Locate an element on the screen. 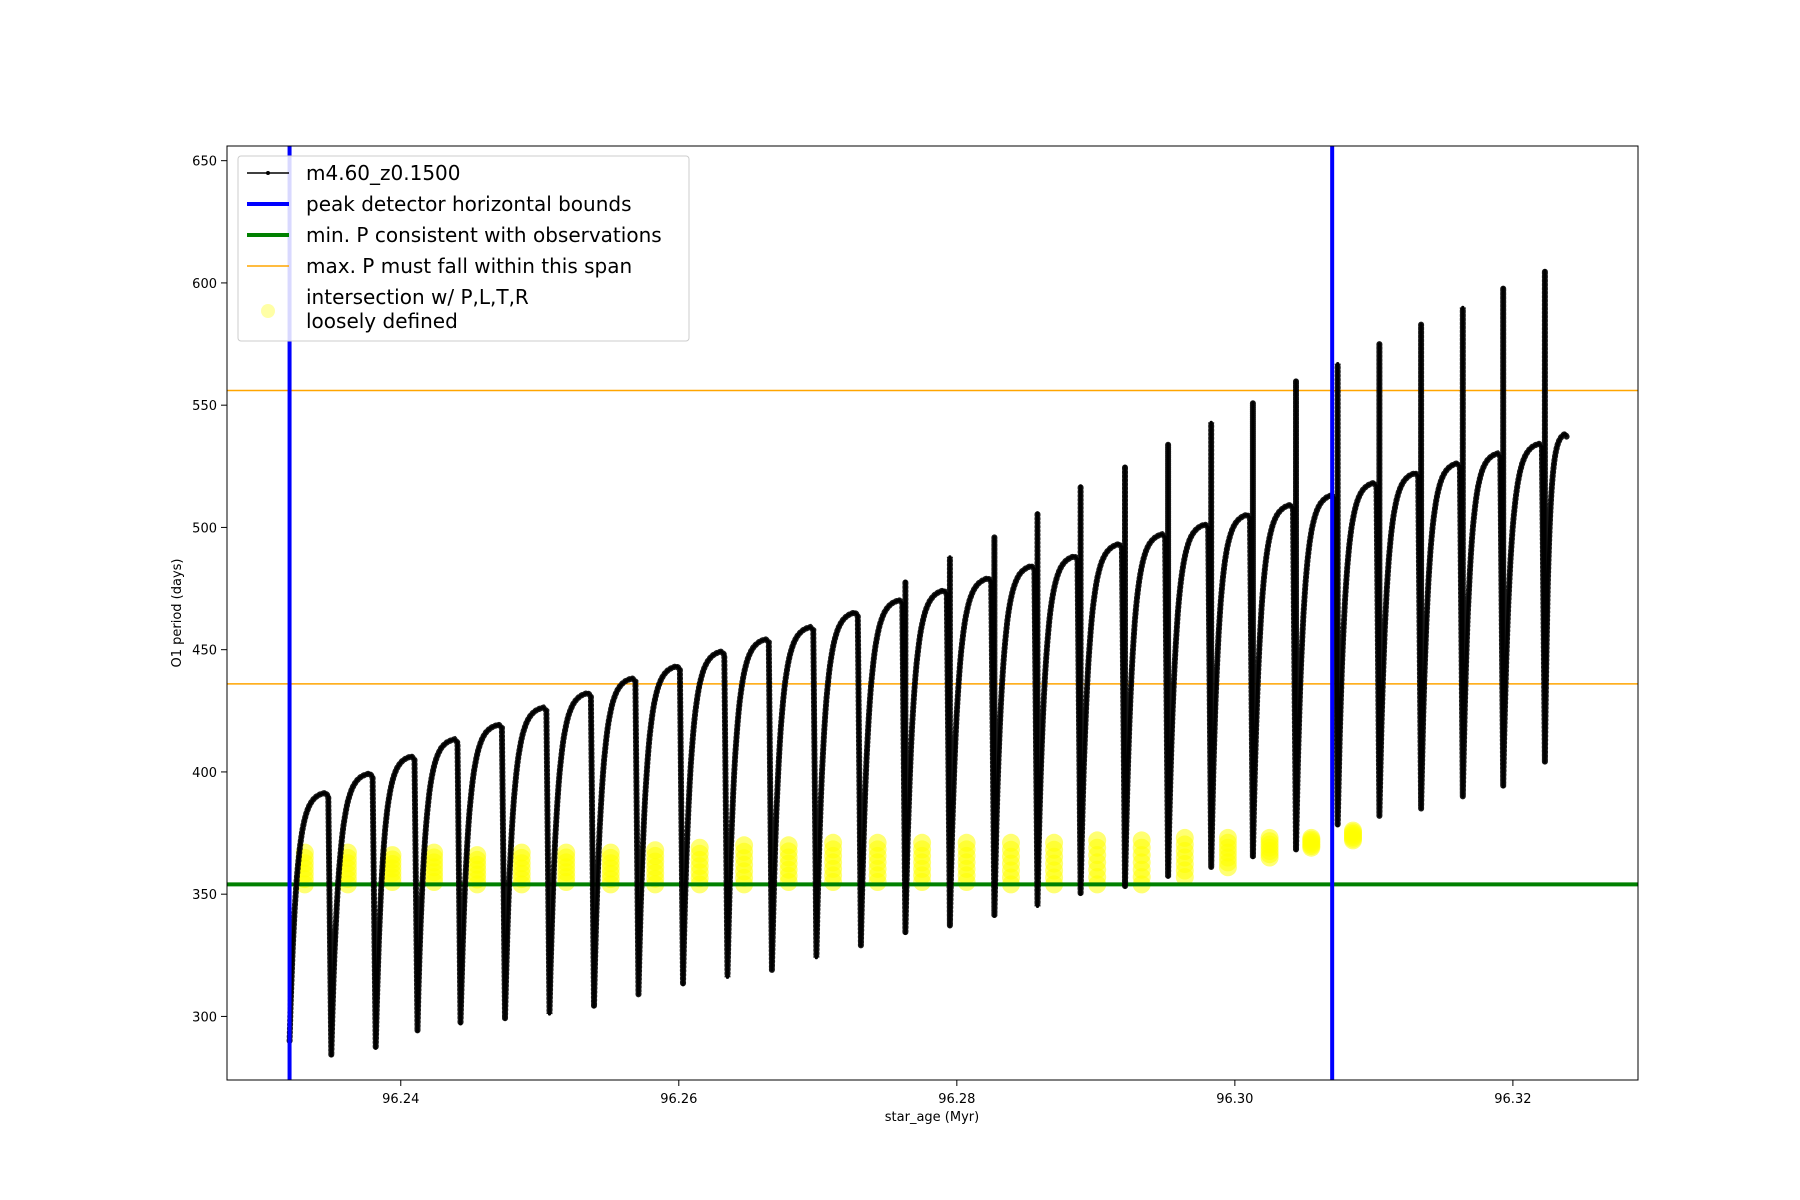 Image resolution: width=1800 pixels, height=1200 pixels. x-axis-ticks: 96.24 96.26 96.28 96.30 96.32 is located at coordinates (956, 1093).